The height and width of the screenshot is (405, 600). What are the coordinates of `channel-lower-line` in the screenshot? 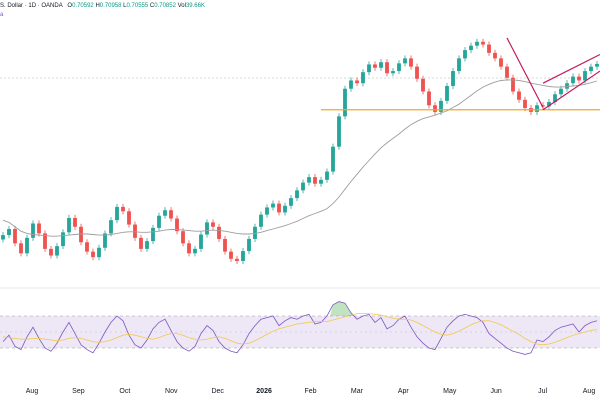 It's located at (571, 90).